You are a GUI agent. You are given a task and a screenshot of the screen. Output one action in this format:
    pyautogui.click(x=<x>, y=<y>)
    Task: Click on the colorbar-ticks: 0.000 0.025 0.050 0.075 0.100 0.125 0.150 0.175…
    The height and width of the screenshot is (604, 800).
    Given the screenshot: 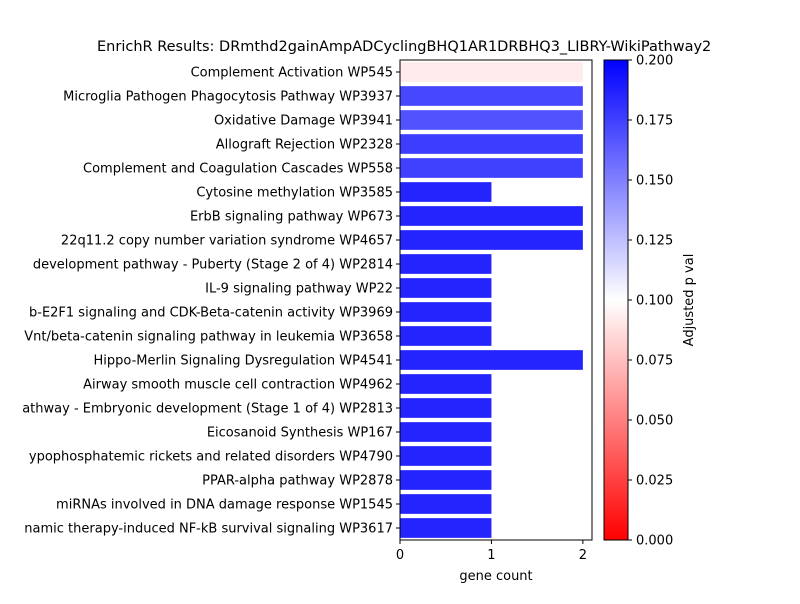 What is the action you would take?
    pyautogui.click(x=650, y=301)
    